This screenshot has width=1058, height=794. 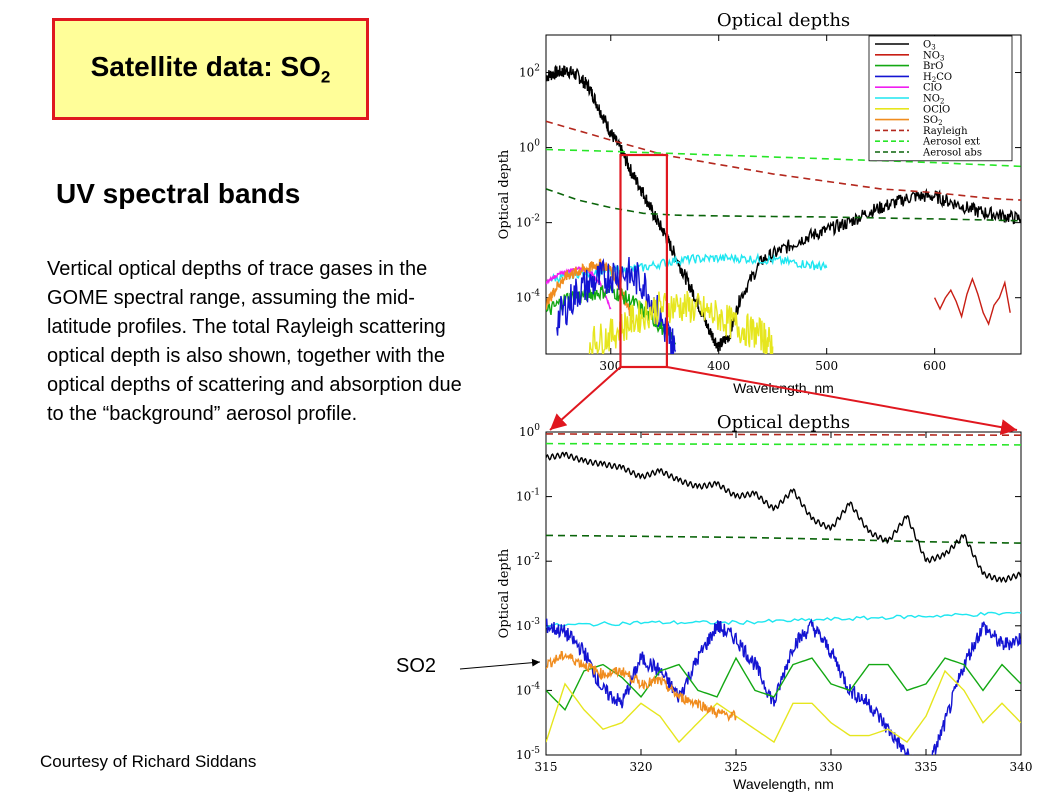 I want to click on legend-label: Aerosol ext, so click(x=951, y=142).